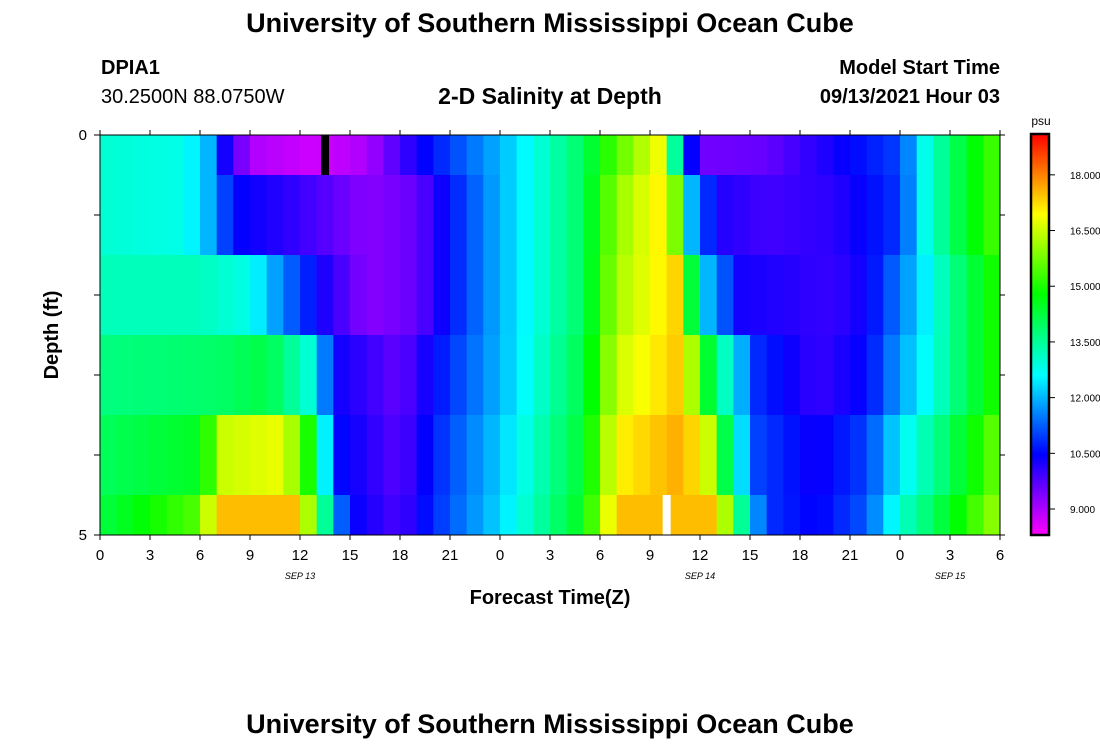  What do you see at coordinates (450, 555) in the screenshot?
I see `x-tick-label: 21` at bounding box center [450, 555].